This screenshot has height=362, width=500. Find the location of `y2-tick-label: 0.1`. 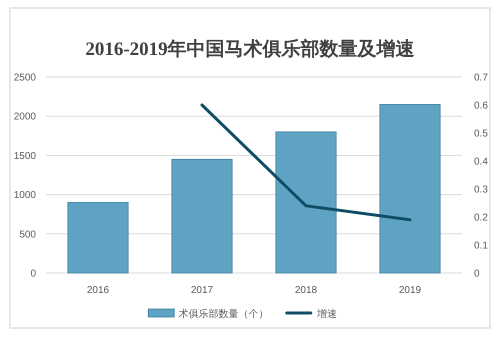

y2-tick-label: 0.1 is located at coordinates (481, 246).